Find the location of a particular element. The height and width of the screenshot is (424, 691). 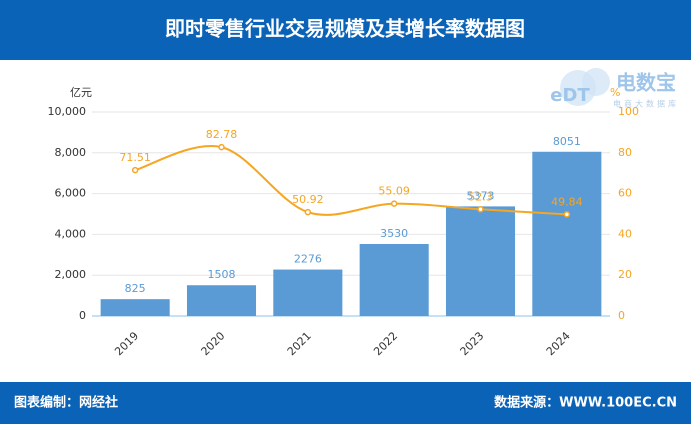

title: 即时零售行业交易规模及其增长率数据图 is located at coordinates (345, 29).